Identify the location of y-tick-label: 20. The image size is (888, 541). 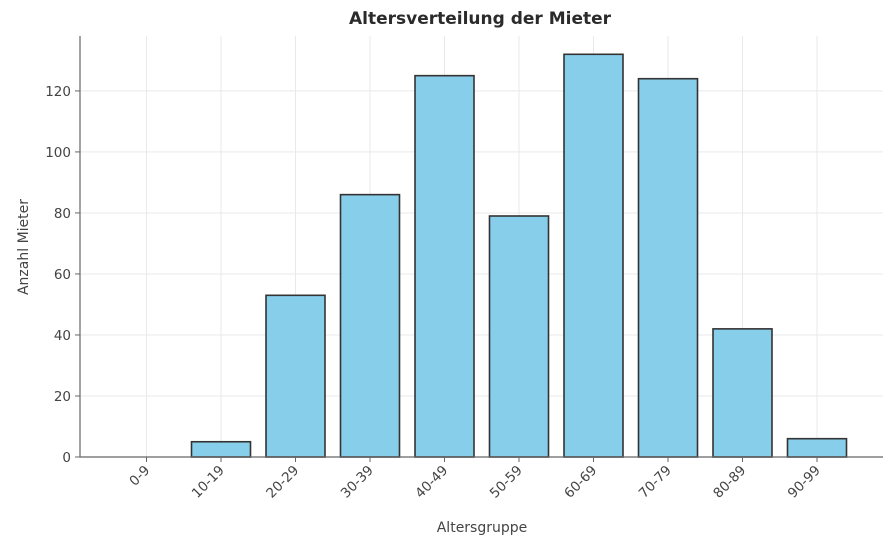
(62, 397).